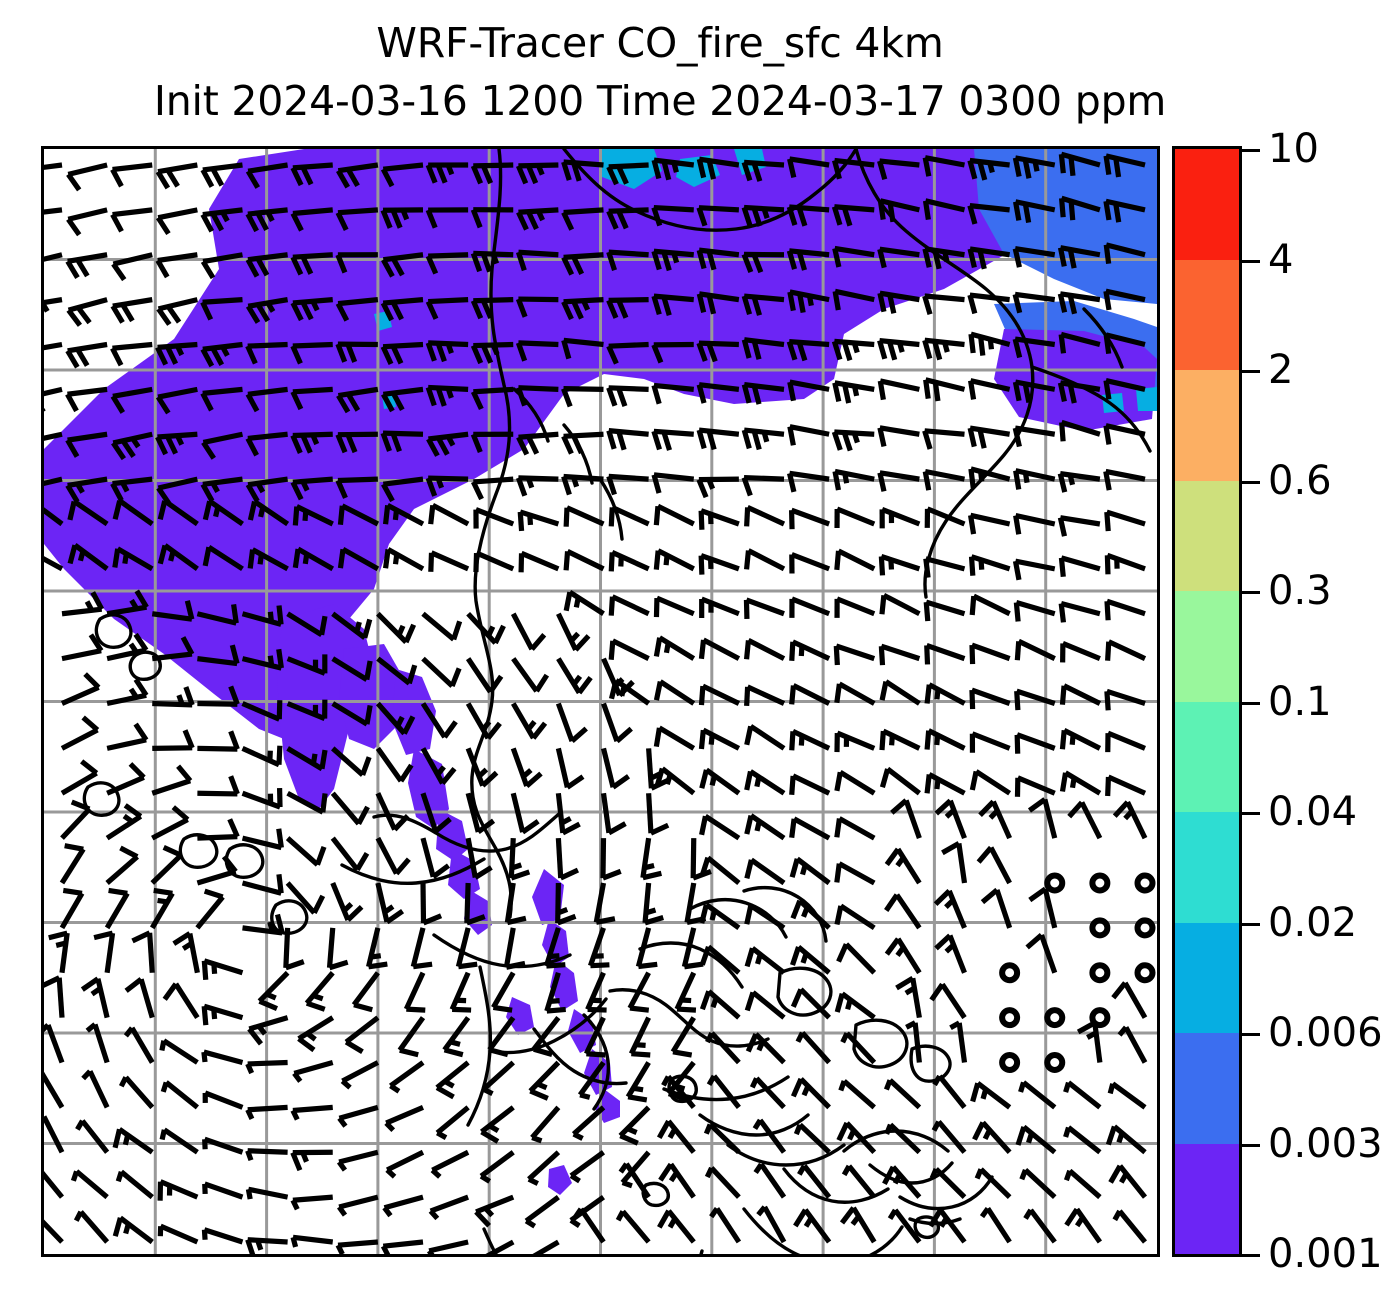 This screenshot has height=1313, width=1400. What do you see at coordinates (428, 789) in the screenshot?
I see `concentration-patch` at bounding box center [428, 789].